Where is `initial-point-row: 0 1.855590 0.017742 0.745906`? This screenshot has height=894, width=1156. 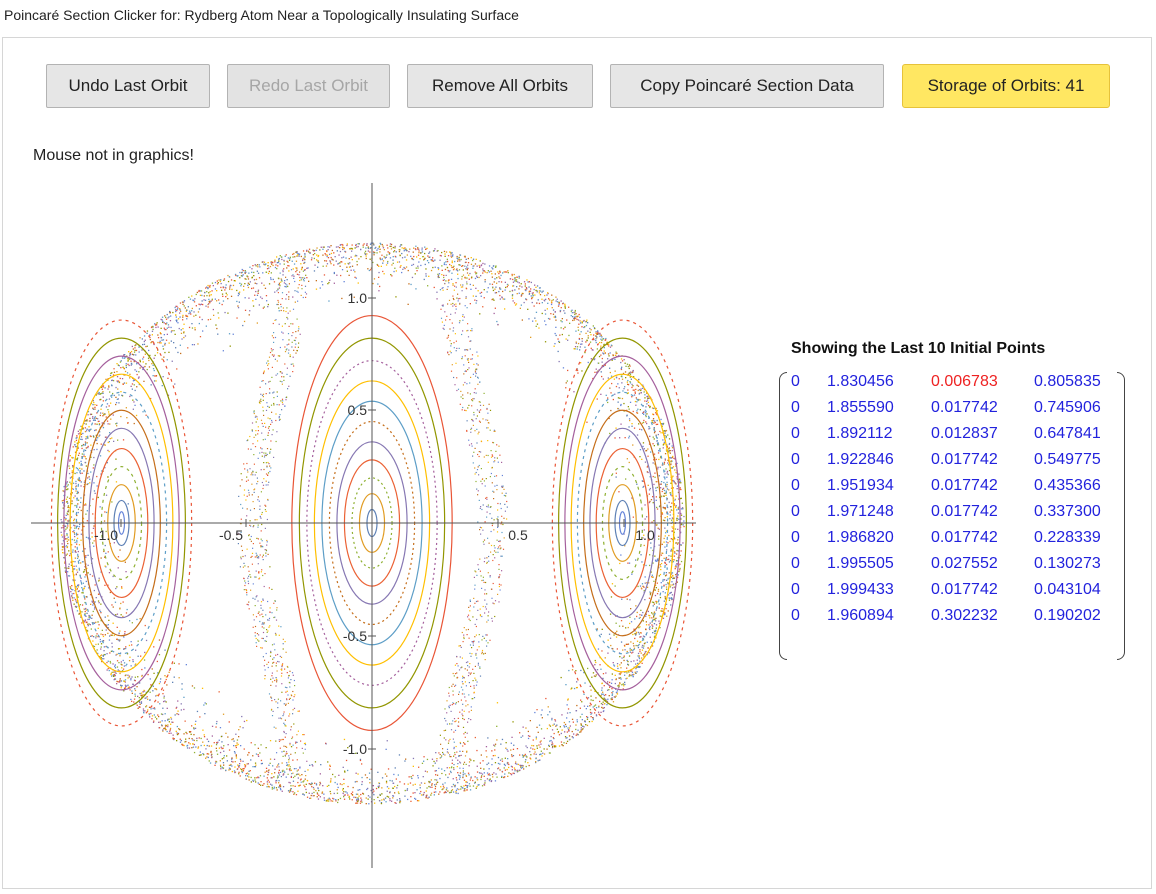
initial-point-row: 0 1.855590 0.017742 0.745906 is located at coordinates (957, 412).